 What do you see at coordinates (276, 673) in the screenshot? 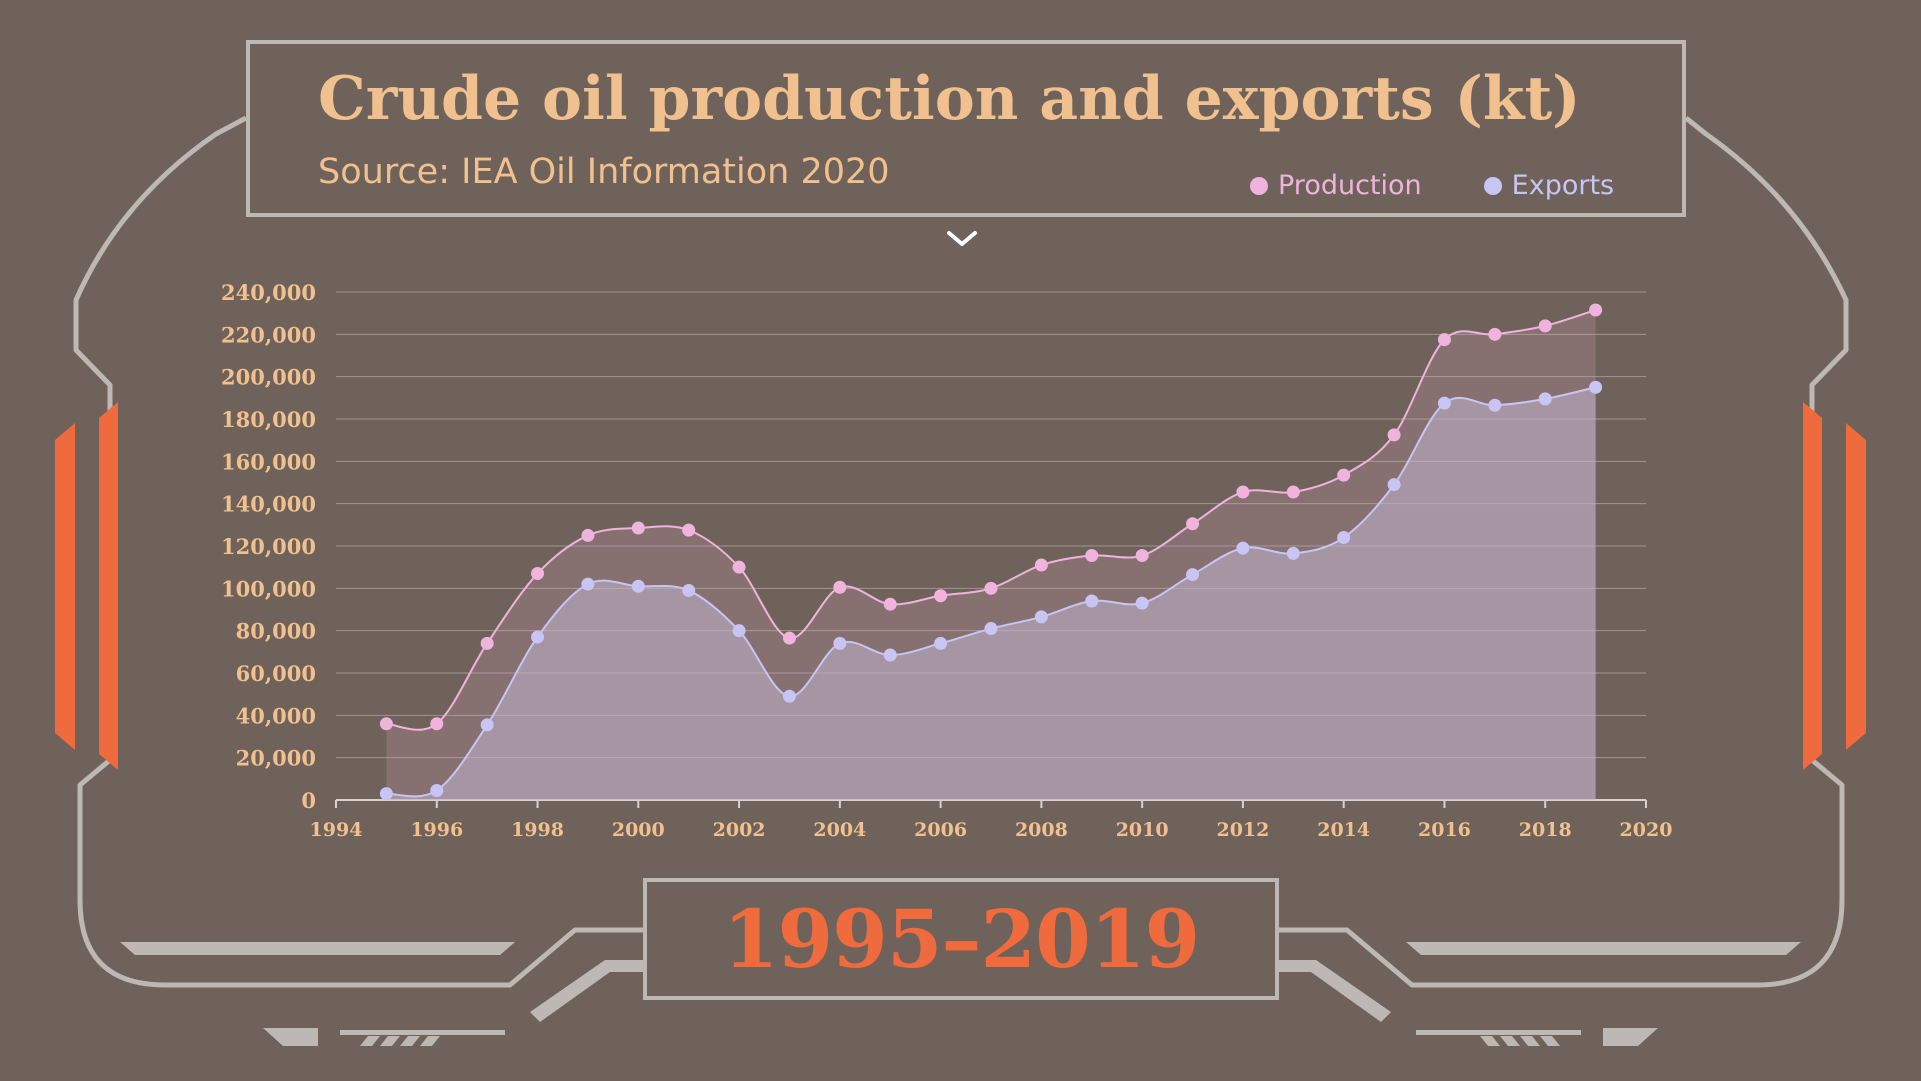
I see `y-tick-label: 60,000` at bounding box center [276, 673].